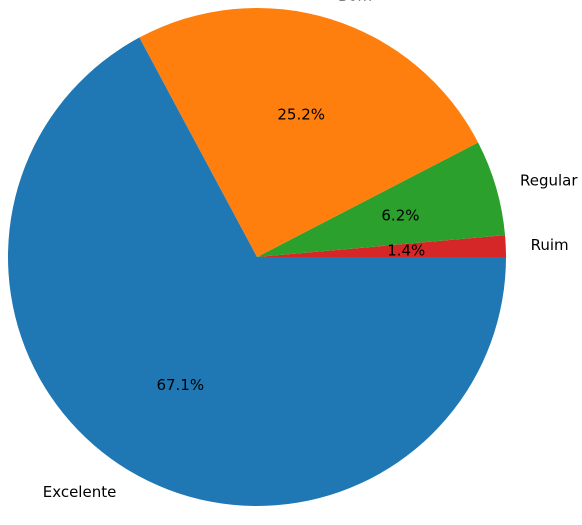  Describe the element at coordinates (406, 250) in the screenshot. I see `pie-percent-label-ruim: 1.4%` at that location.